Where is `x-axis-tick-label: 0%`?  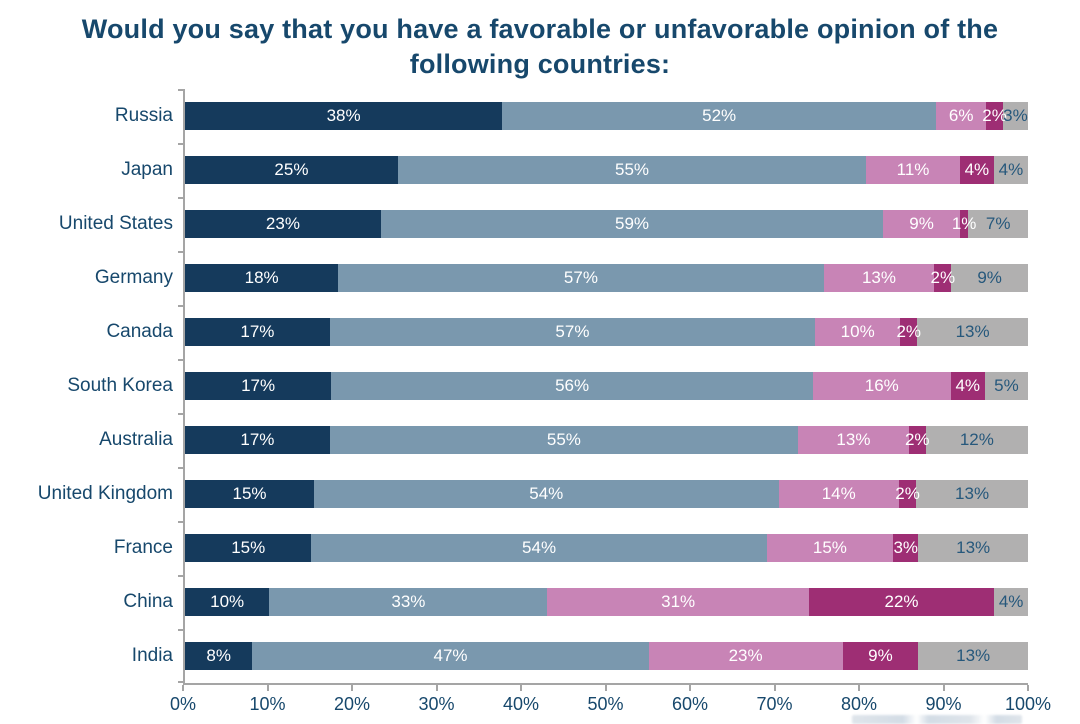 x-axis-tick-label: 0% is located at coordinates (183, 704).